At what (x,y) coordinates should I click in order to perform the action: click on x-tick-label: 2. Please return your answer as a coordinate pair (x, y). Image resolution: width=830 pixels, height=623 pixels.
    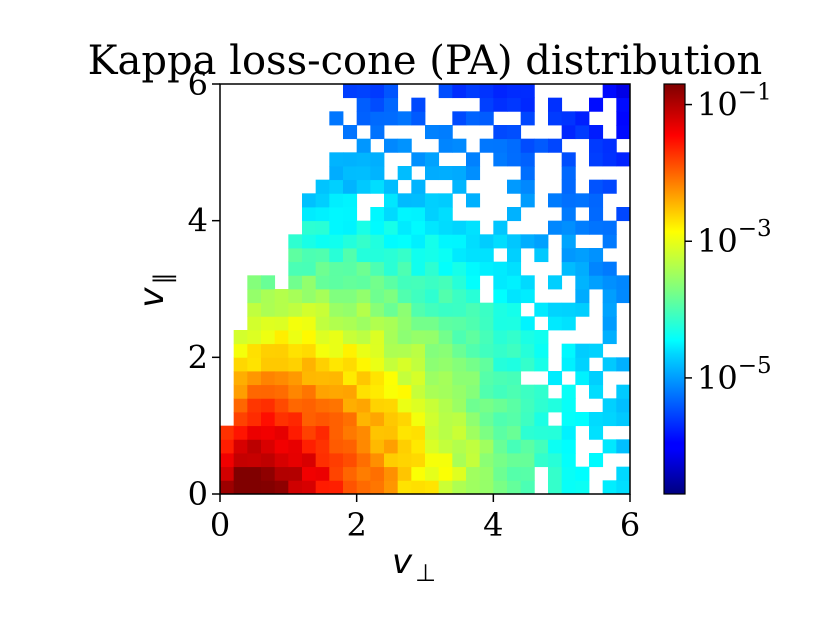
    Looking at the image, I should click on (356, 525).